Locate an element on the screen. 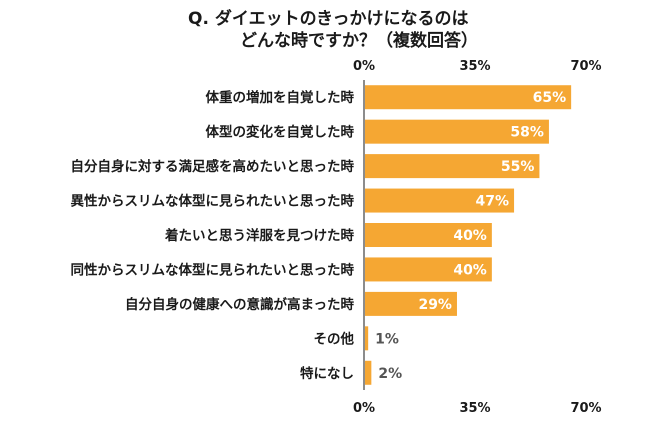  data-label: 2% is located at coordinates (390, 374).